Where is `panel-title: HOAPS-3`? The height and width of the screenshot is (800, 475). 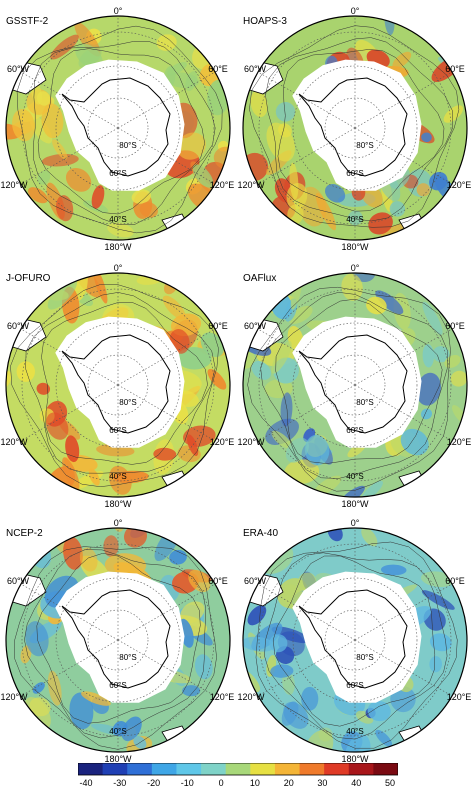
panel-title: HOAPS-3 is located at coordinates (265, 21).